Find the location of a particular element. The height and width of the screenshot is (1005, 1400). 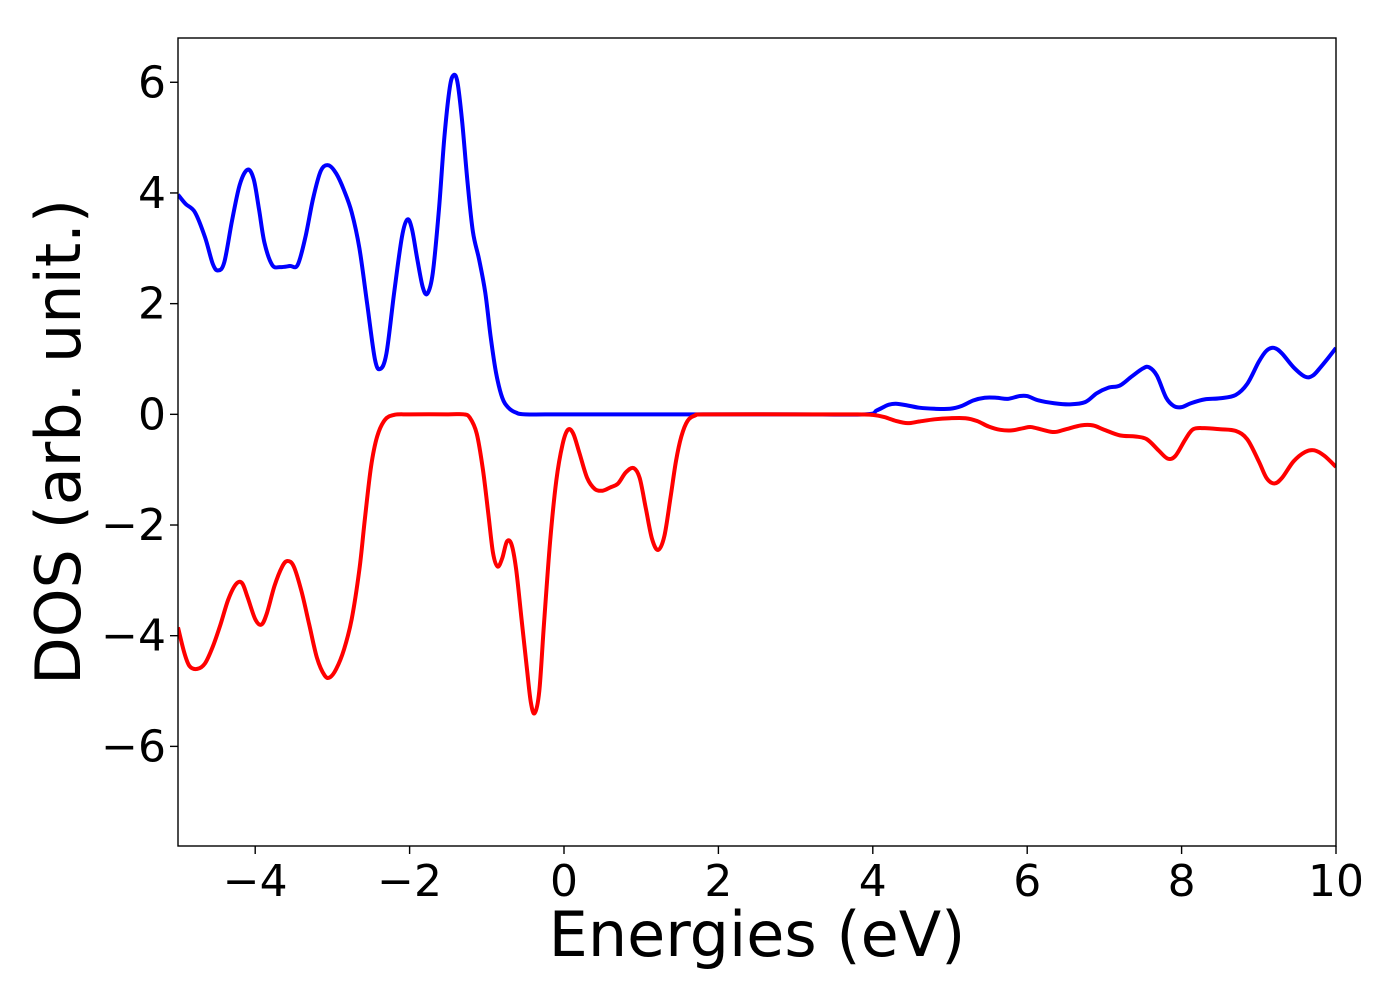

x-tick-label: 6 is located at coordinates (1027, 881).